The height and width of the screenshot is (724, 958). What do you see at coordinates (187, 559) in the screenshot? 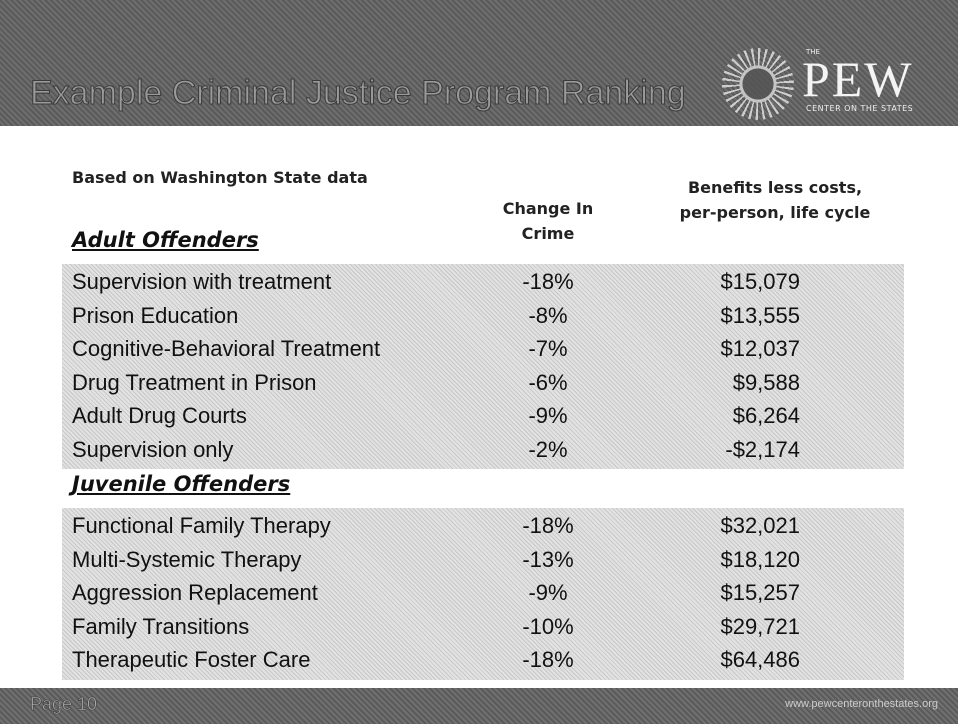
I see `program-name: Multi-Systemic Therapy` at bounding box center [187, 559].